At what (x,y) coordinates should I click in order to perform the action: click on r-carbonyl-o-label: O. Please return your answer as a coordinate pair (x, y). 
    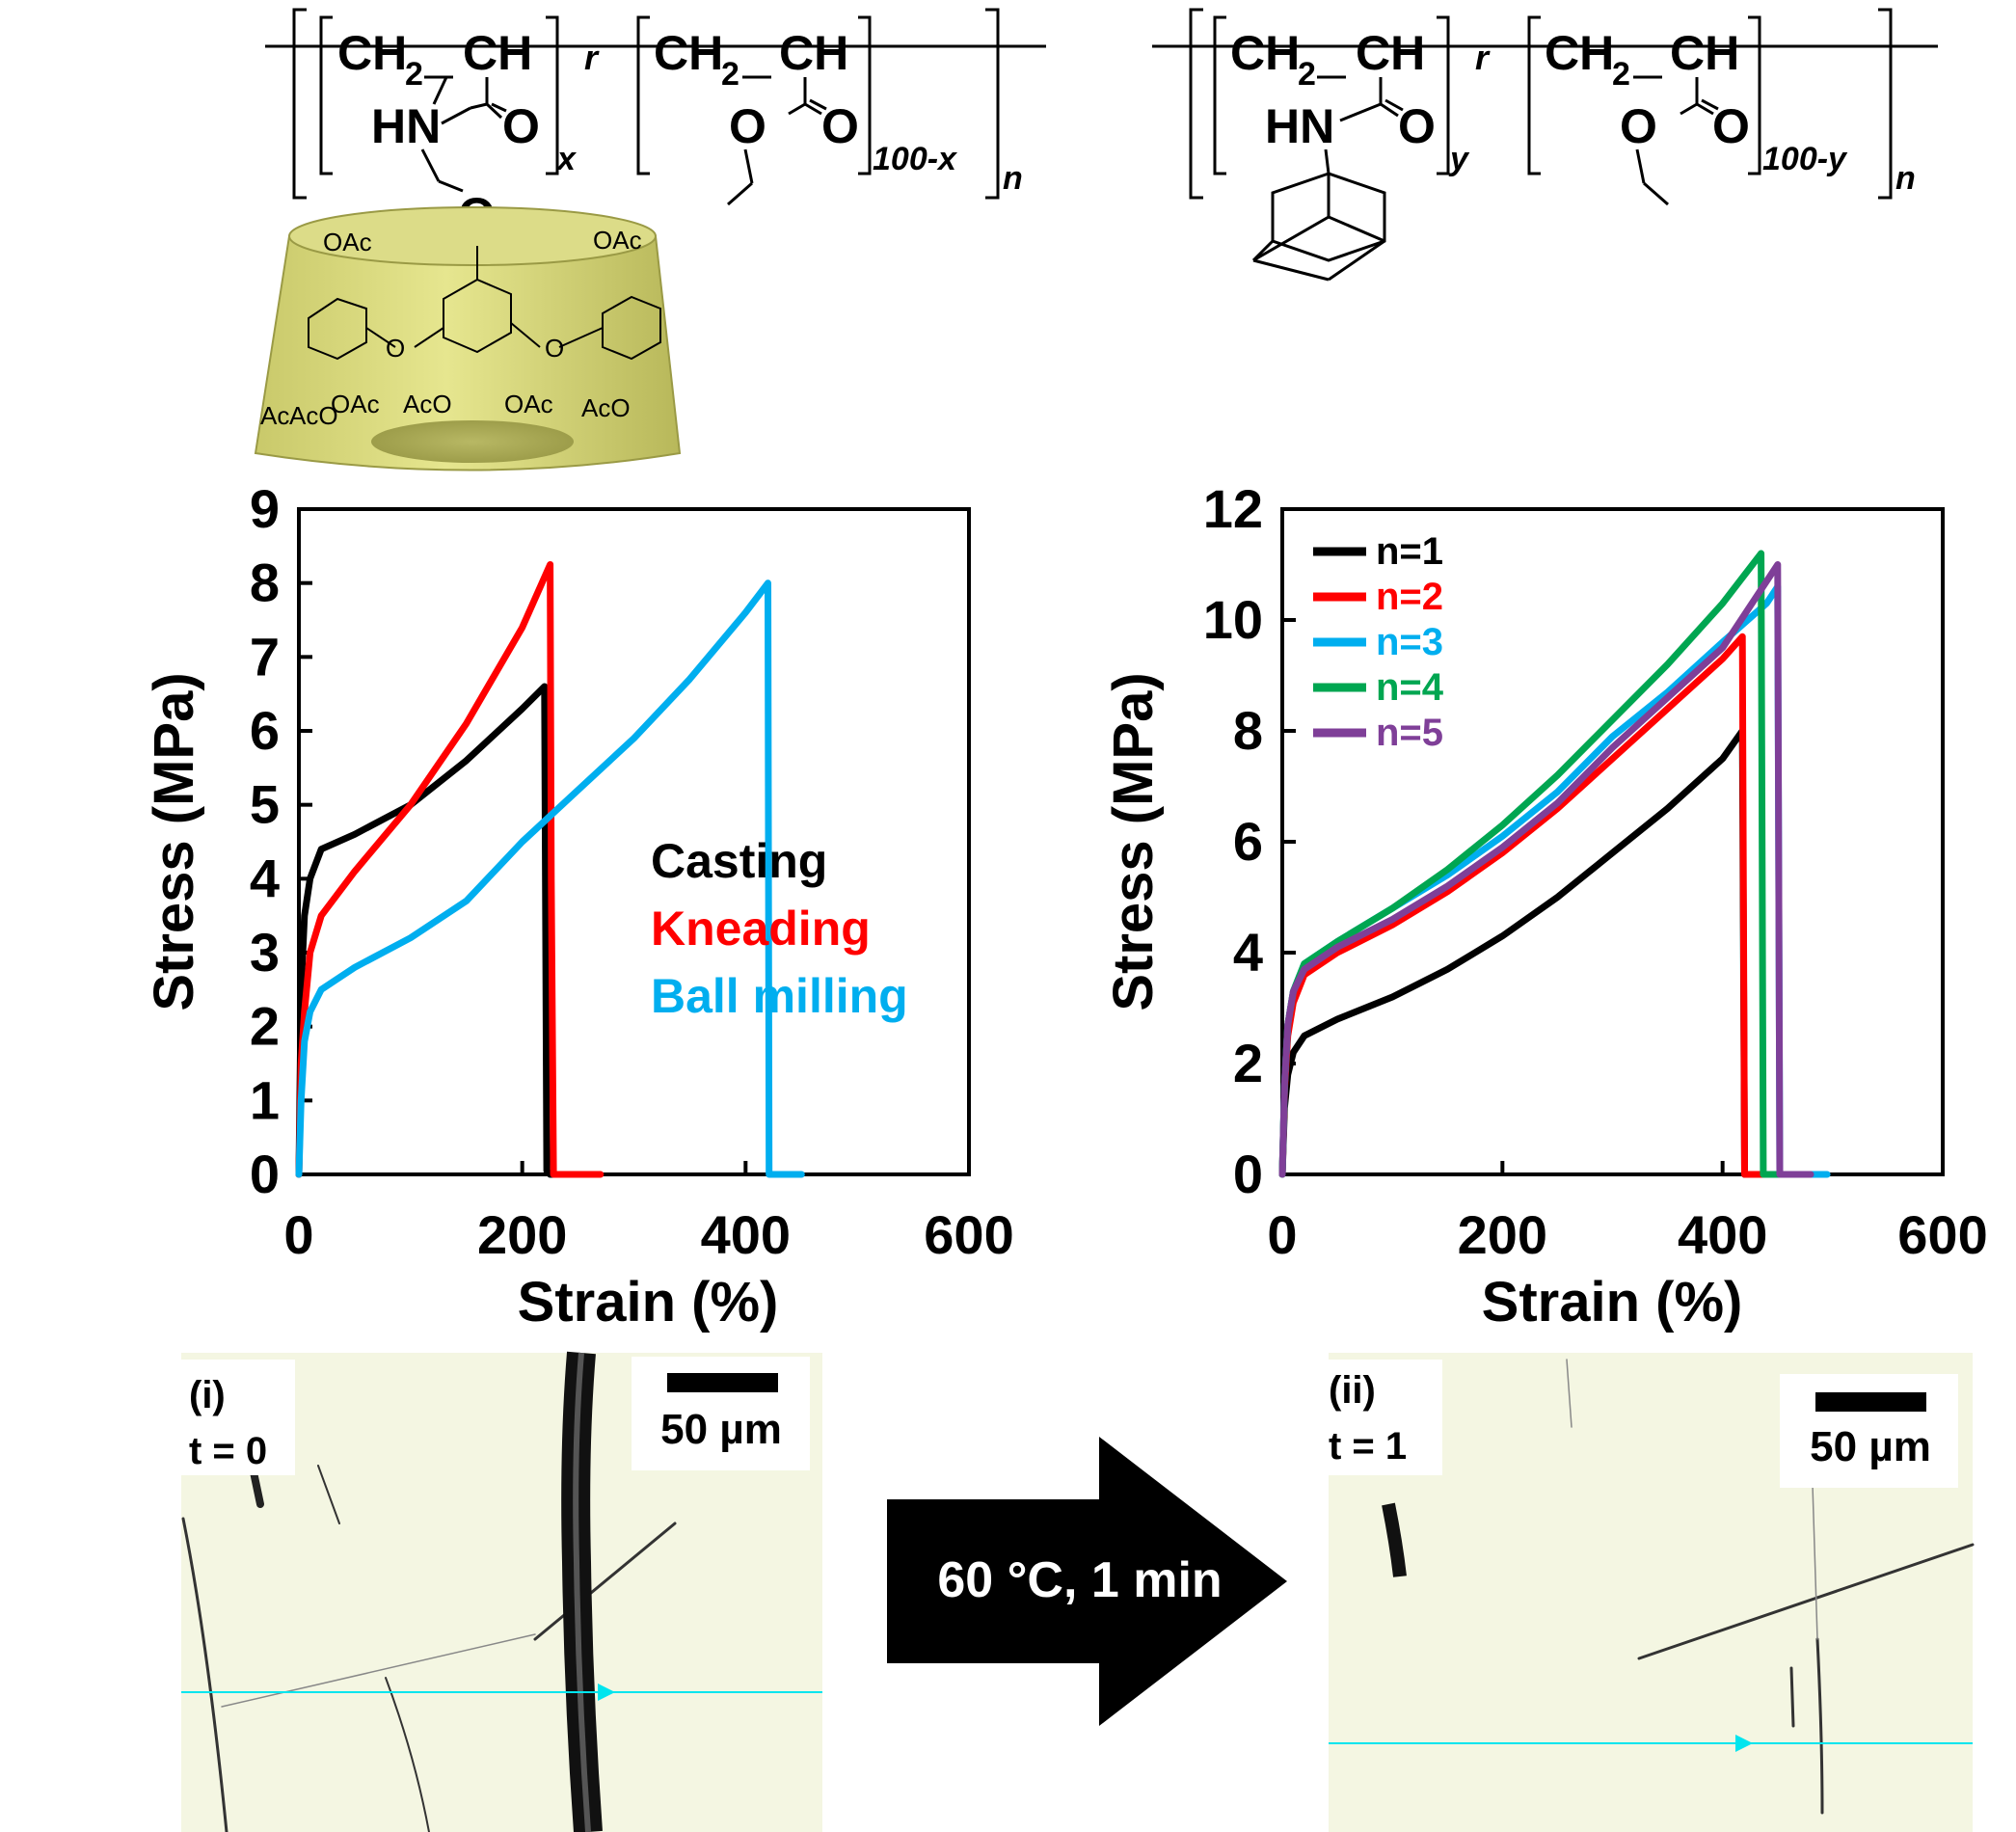
    Looking at the image, I should click on (1417, 126).